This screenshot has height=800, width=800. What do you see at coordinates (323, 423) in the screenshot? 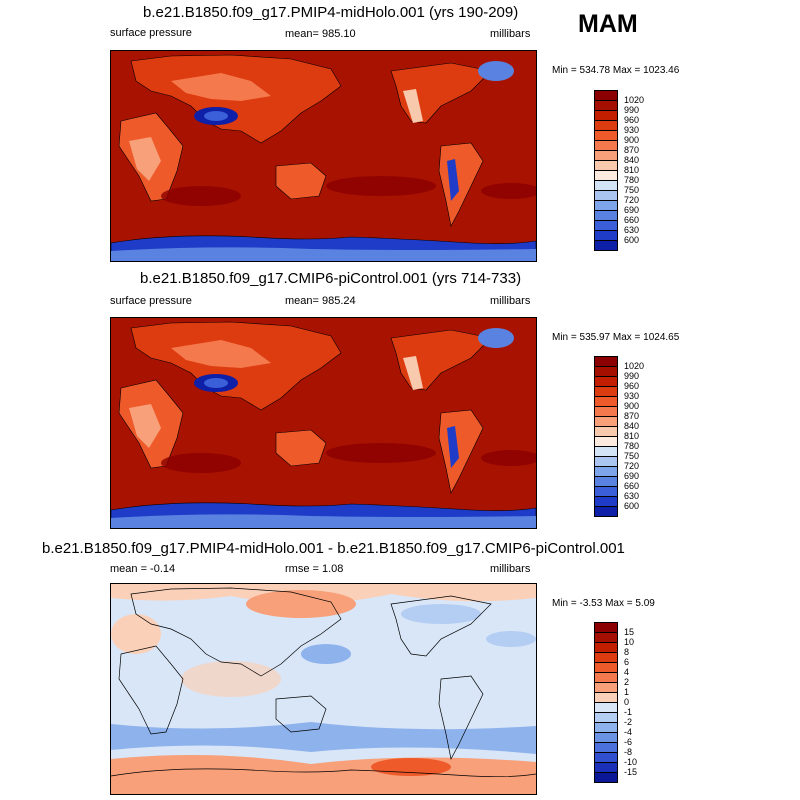
I see `panel-2-map` at bounding box center [323, 423].